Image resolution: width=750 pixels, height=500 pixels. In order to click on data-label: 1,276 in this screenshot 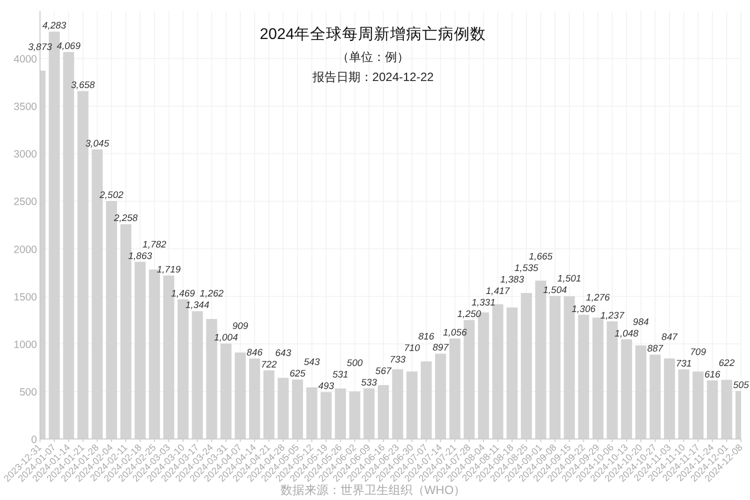, I will do `click(598, 298)`.